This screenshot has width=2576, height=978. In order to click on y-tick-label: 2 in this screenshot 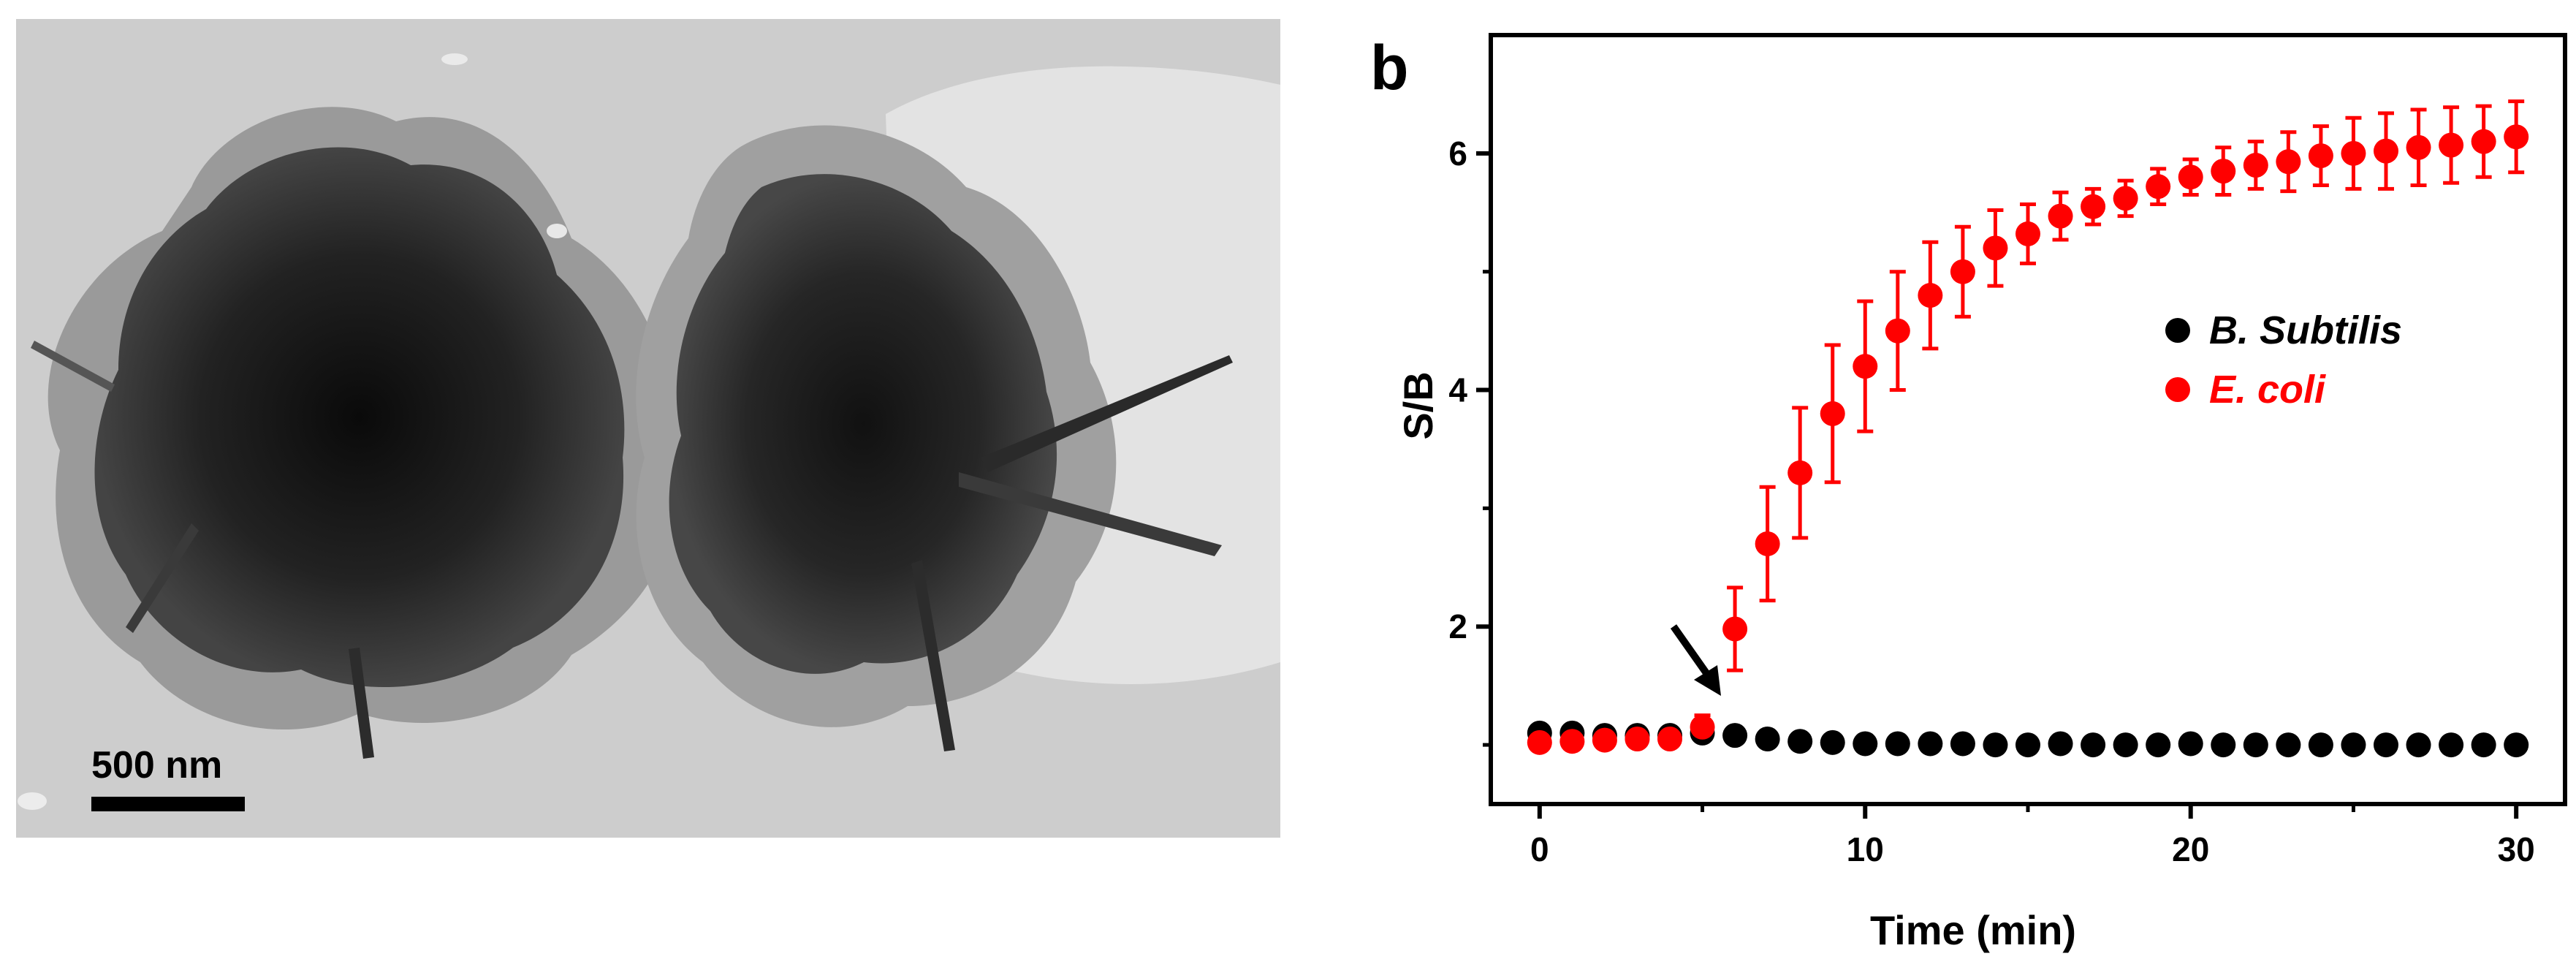, I will do `click(1457, 626)`.